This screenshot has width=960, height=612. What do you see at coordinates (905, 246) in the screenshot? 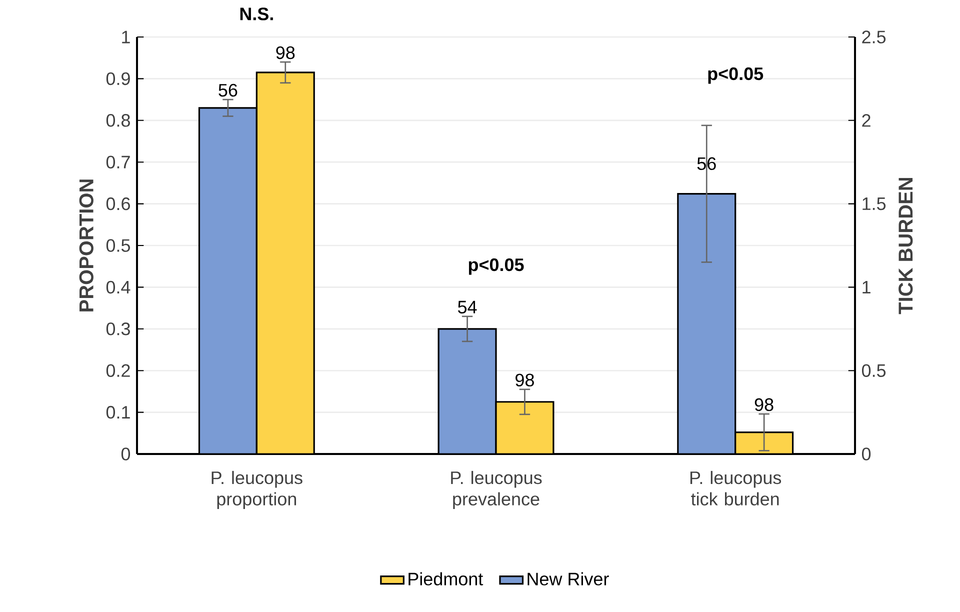
I see `y2-axis-title: TICK BURDEN` at bounding box center [905, 246].